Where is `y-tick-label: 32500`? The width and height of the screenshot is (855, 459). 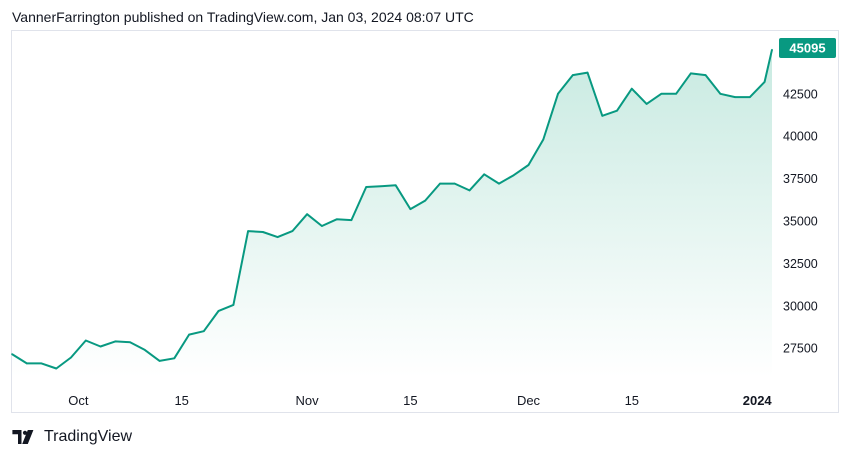 y-tick-label: 32500 is located at coordinates (800, 264).